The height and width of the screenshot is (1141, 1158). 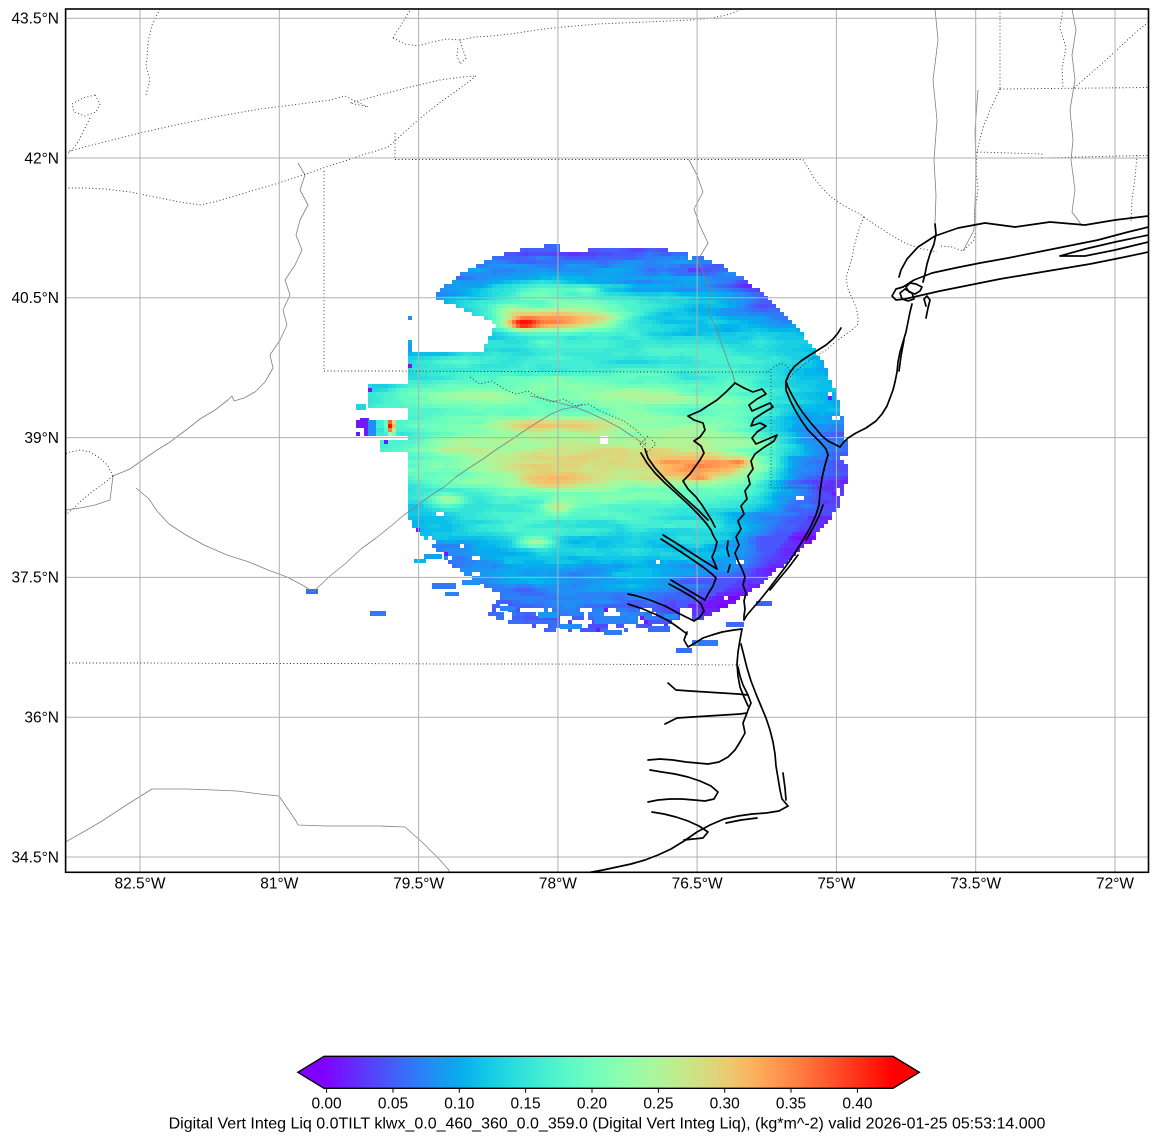 I want to click on svg-text: 37.5°N, so click(x=35, y=578).